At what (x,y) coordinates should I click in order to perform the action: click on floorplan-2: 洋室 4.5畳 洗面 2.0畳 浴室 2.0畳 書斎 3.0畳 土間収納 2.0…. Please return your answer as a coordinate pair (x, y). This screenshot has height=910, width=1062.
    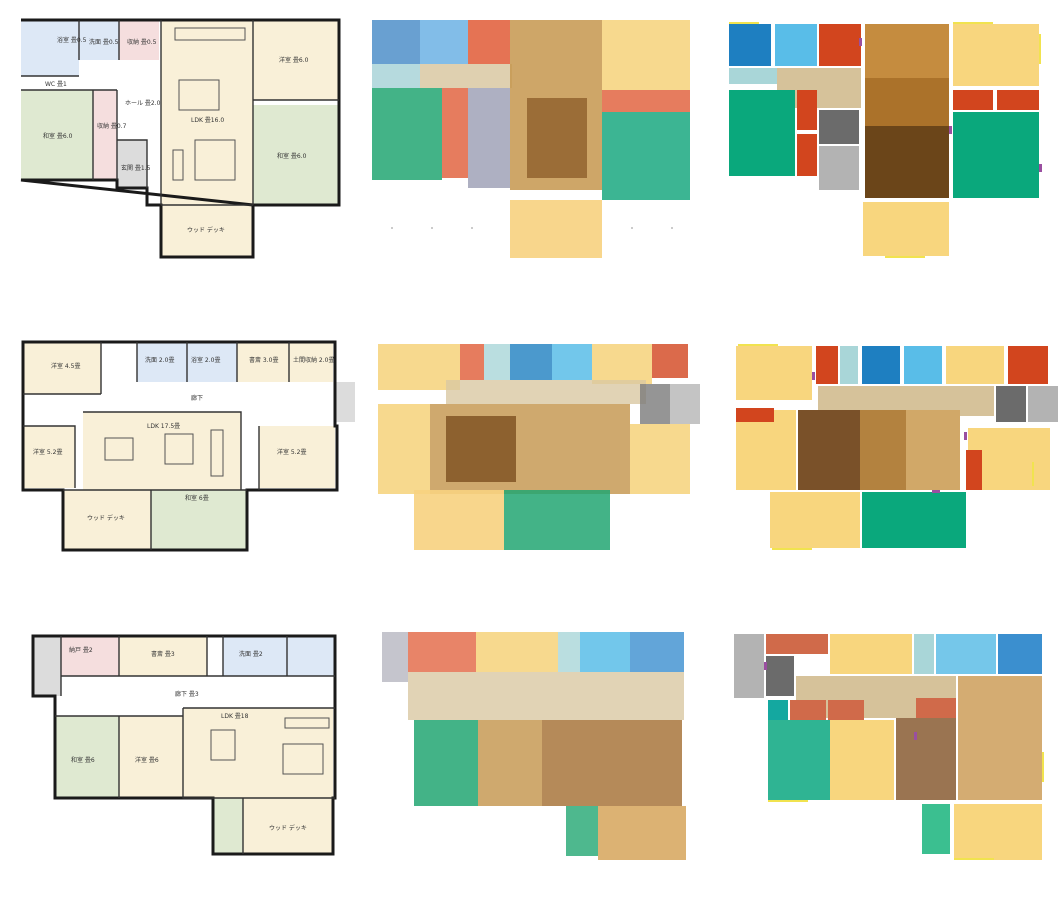
    Looking at the image, I should click on (185, 445).